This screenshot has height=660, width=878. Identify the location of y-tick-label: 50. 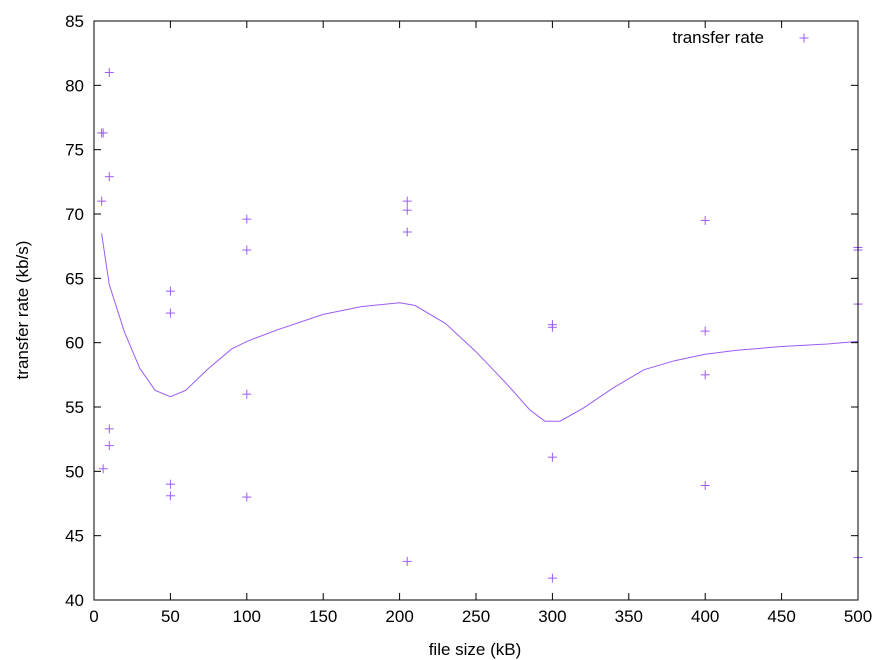
(74, 471).